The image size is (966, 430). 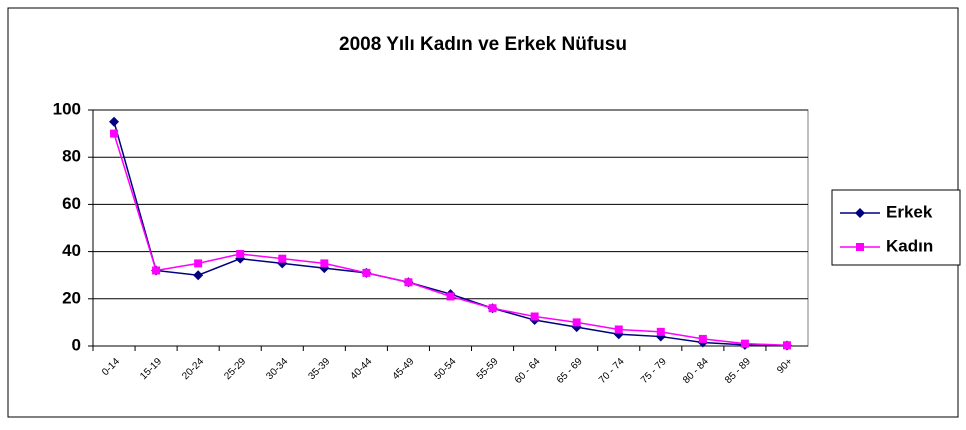 What do you see at coordinates (71, 203) in the screenshot?
I see `y-tick-label: 60` at bounding box center [71, 203].